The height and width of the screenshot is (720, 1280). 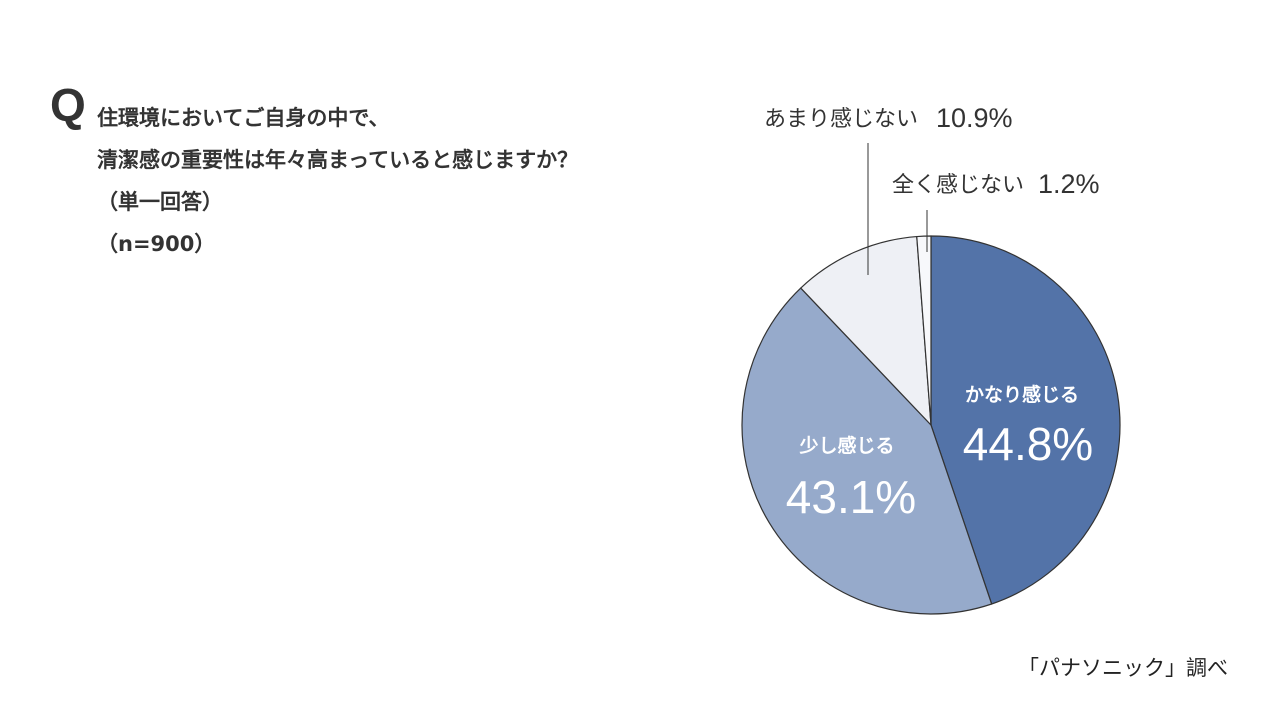 I want to click on slice-label-1: 少し感じる, so click(x=846, y=445).